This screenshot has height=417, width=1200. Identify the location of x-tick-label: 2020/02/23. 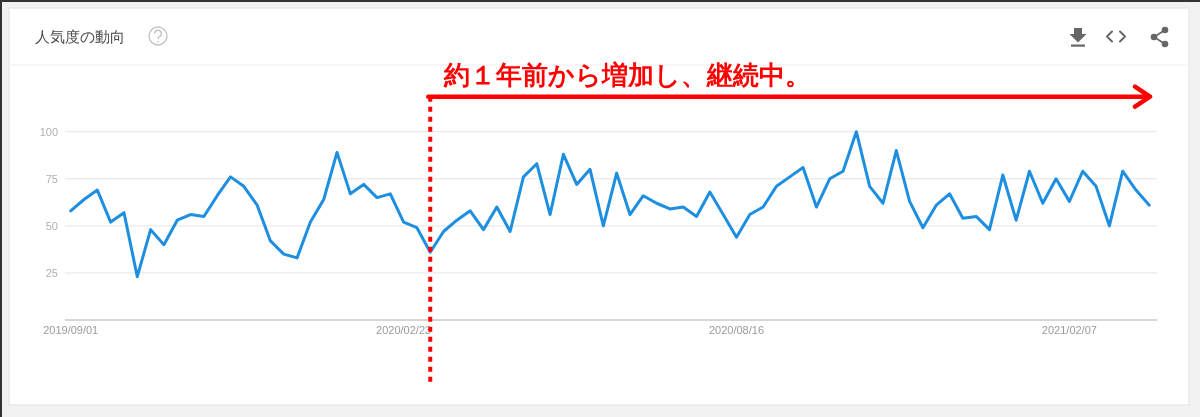
(404, 330).